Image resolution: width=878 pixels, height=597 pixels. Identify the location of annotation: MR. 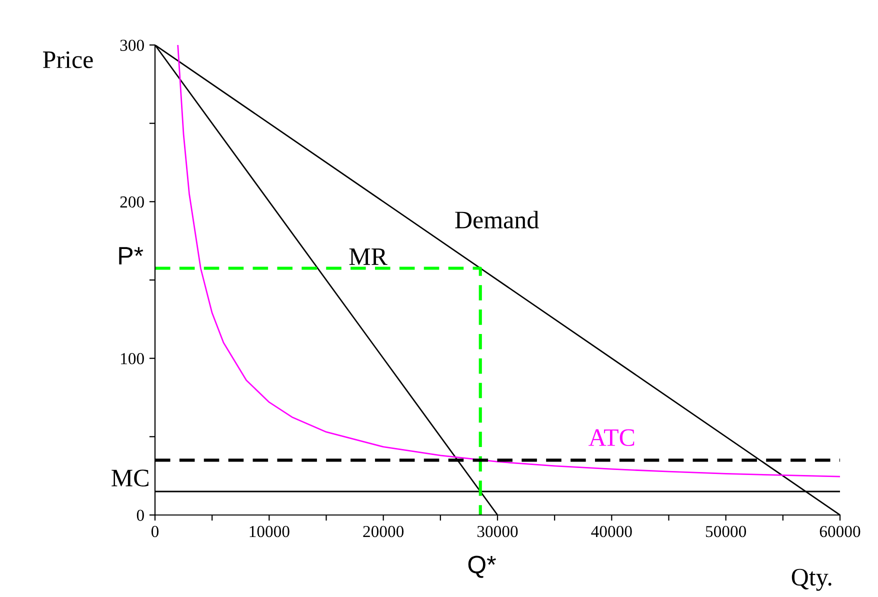
(368, 256).